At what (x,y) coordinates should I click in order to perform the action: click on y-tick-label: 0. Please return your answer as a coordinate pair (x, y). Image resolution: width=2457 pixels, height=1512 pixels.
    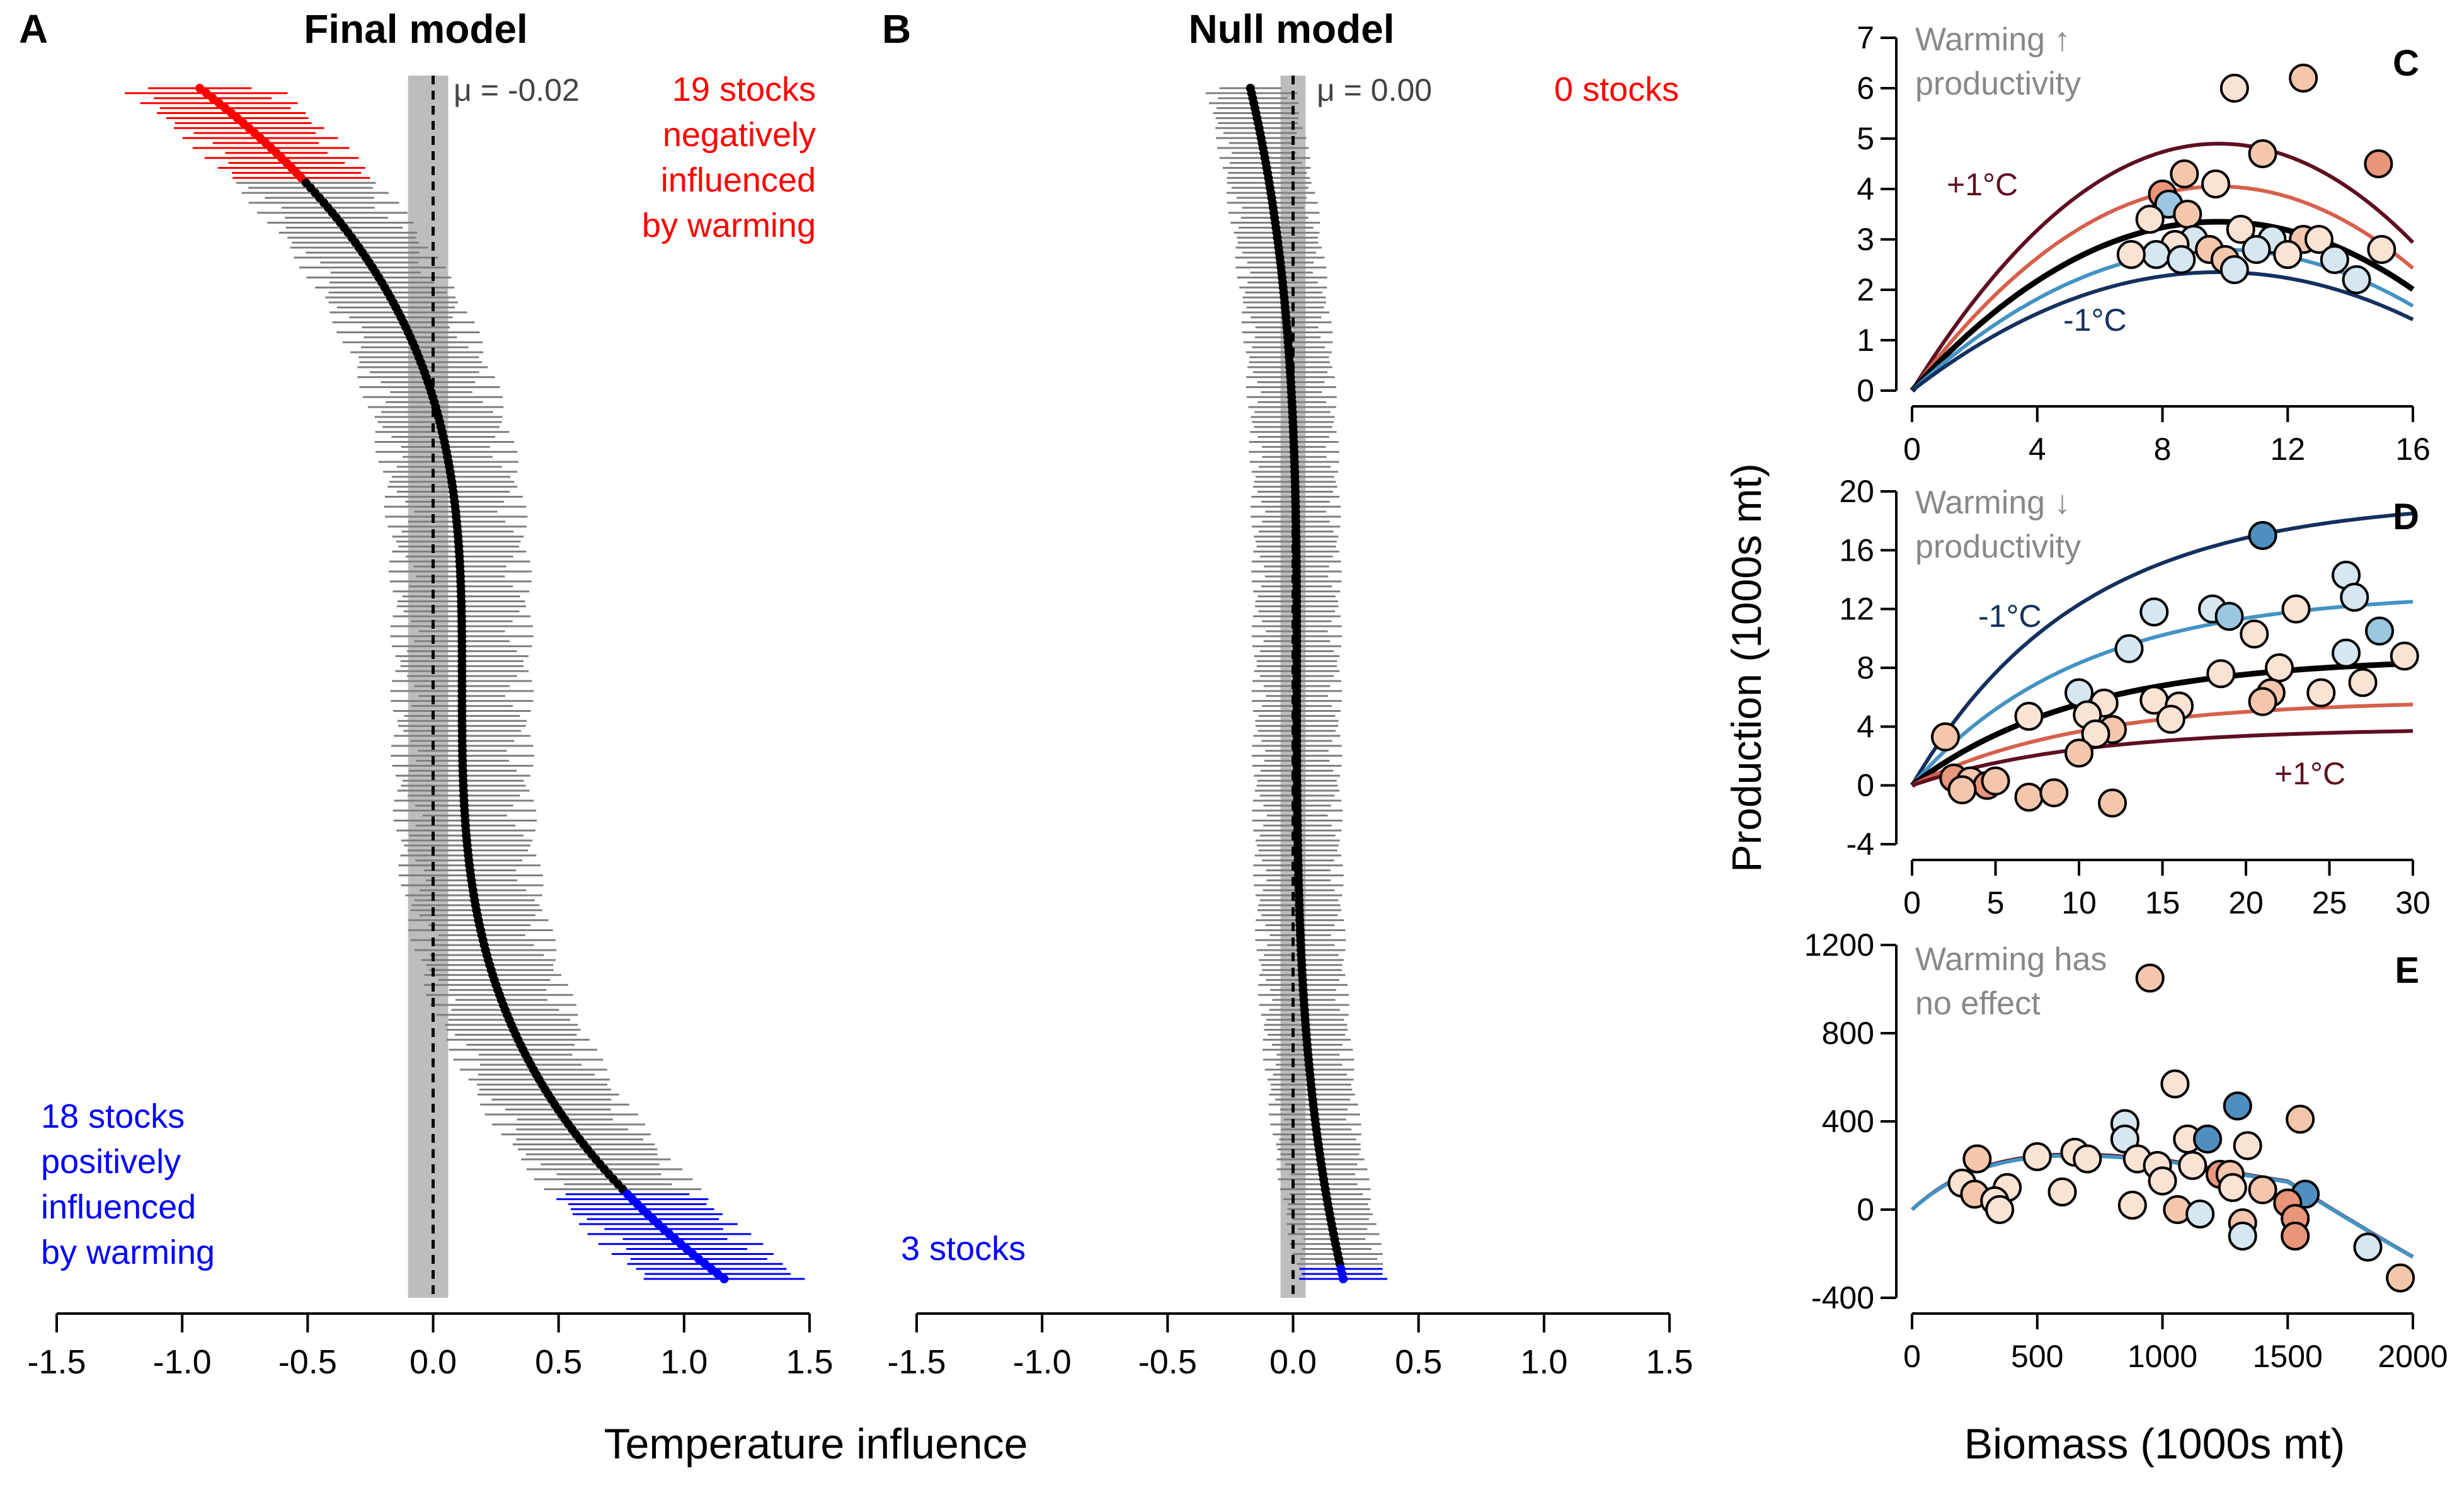
    Looking at the image, I should click on (1865, 785).